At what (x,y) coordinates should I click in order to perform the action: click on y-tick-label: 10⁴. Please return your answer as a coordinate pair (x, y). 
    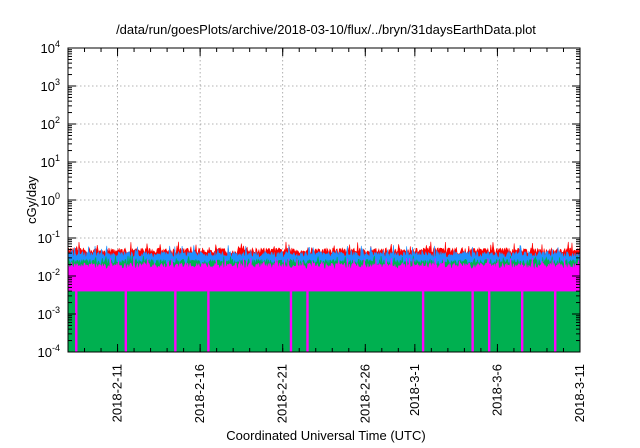
    Looking at the image, I should click on (50, 47).